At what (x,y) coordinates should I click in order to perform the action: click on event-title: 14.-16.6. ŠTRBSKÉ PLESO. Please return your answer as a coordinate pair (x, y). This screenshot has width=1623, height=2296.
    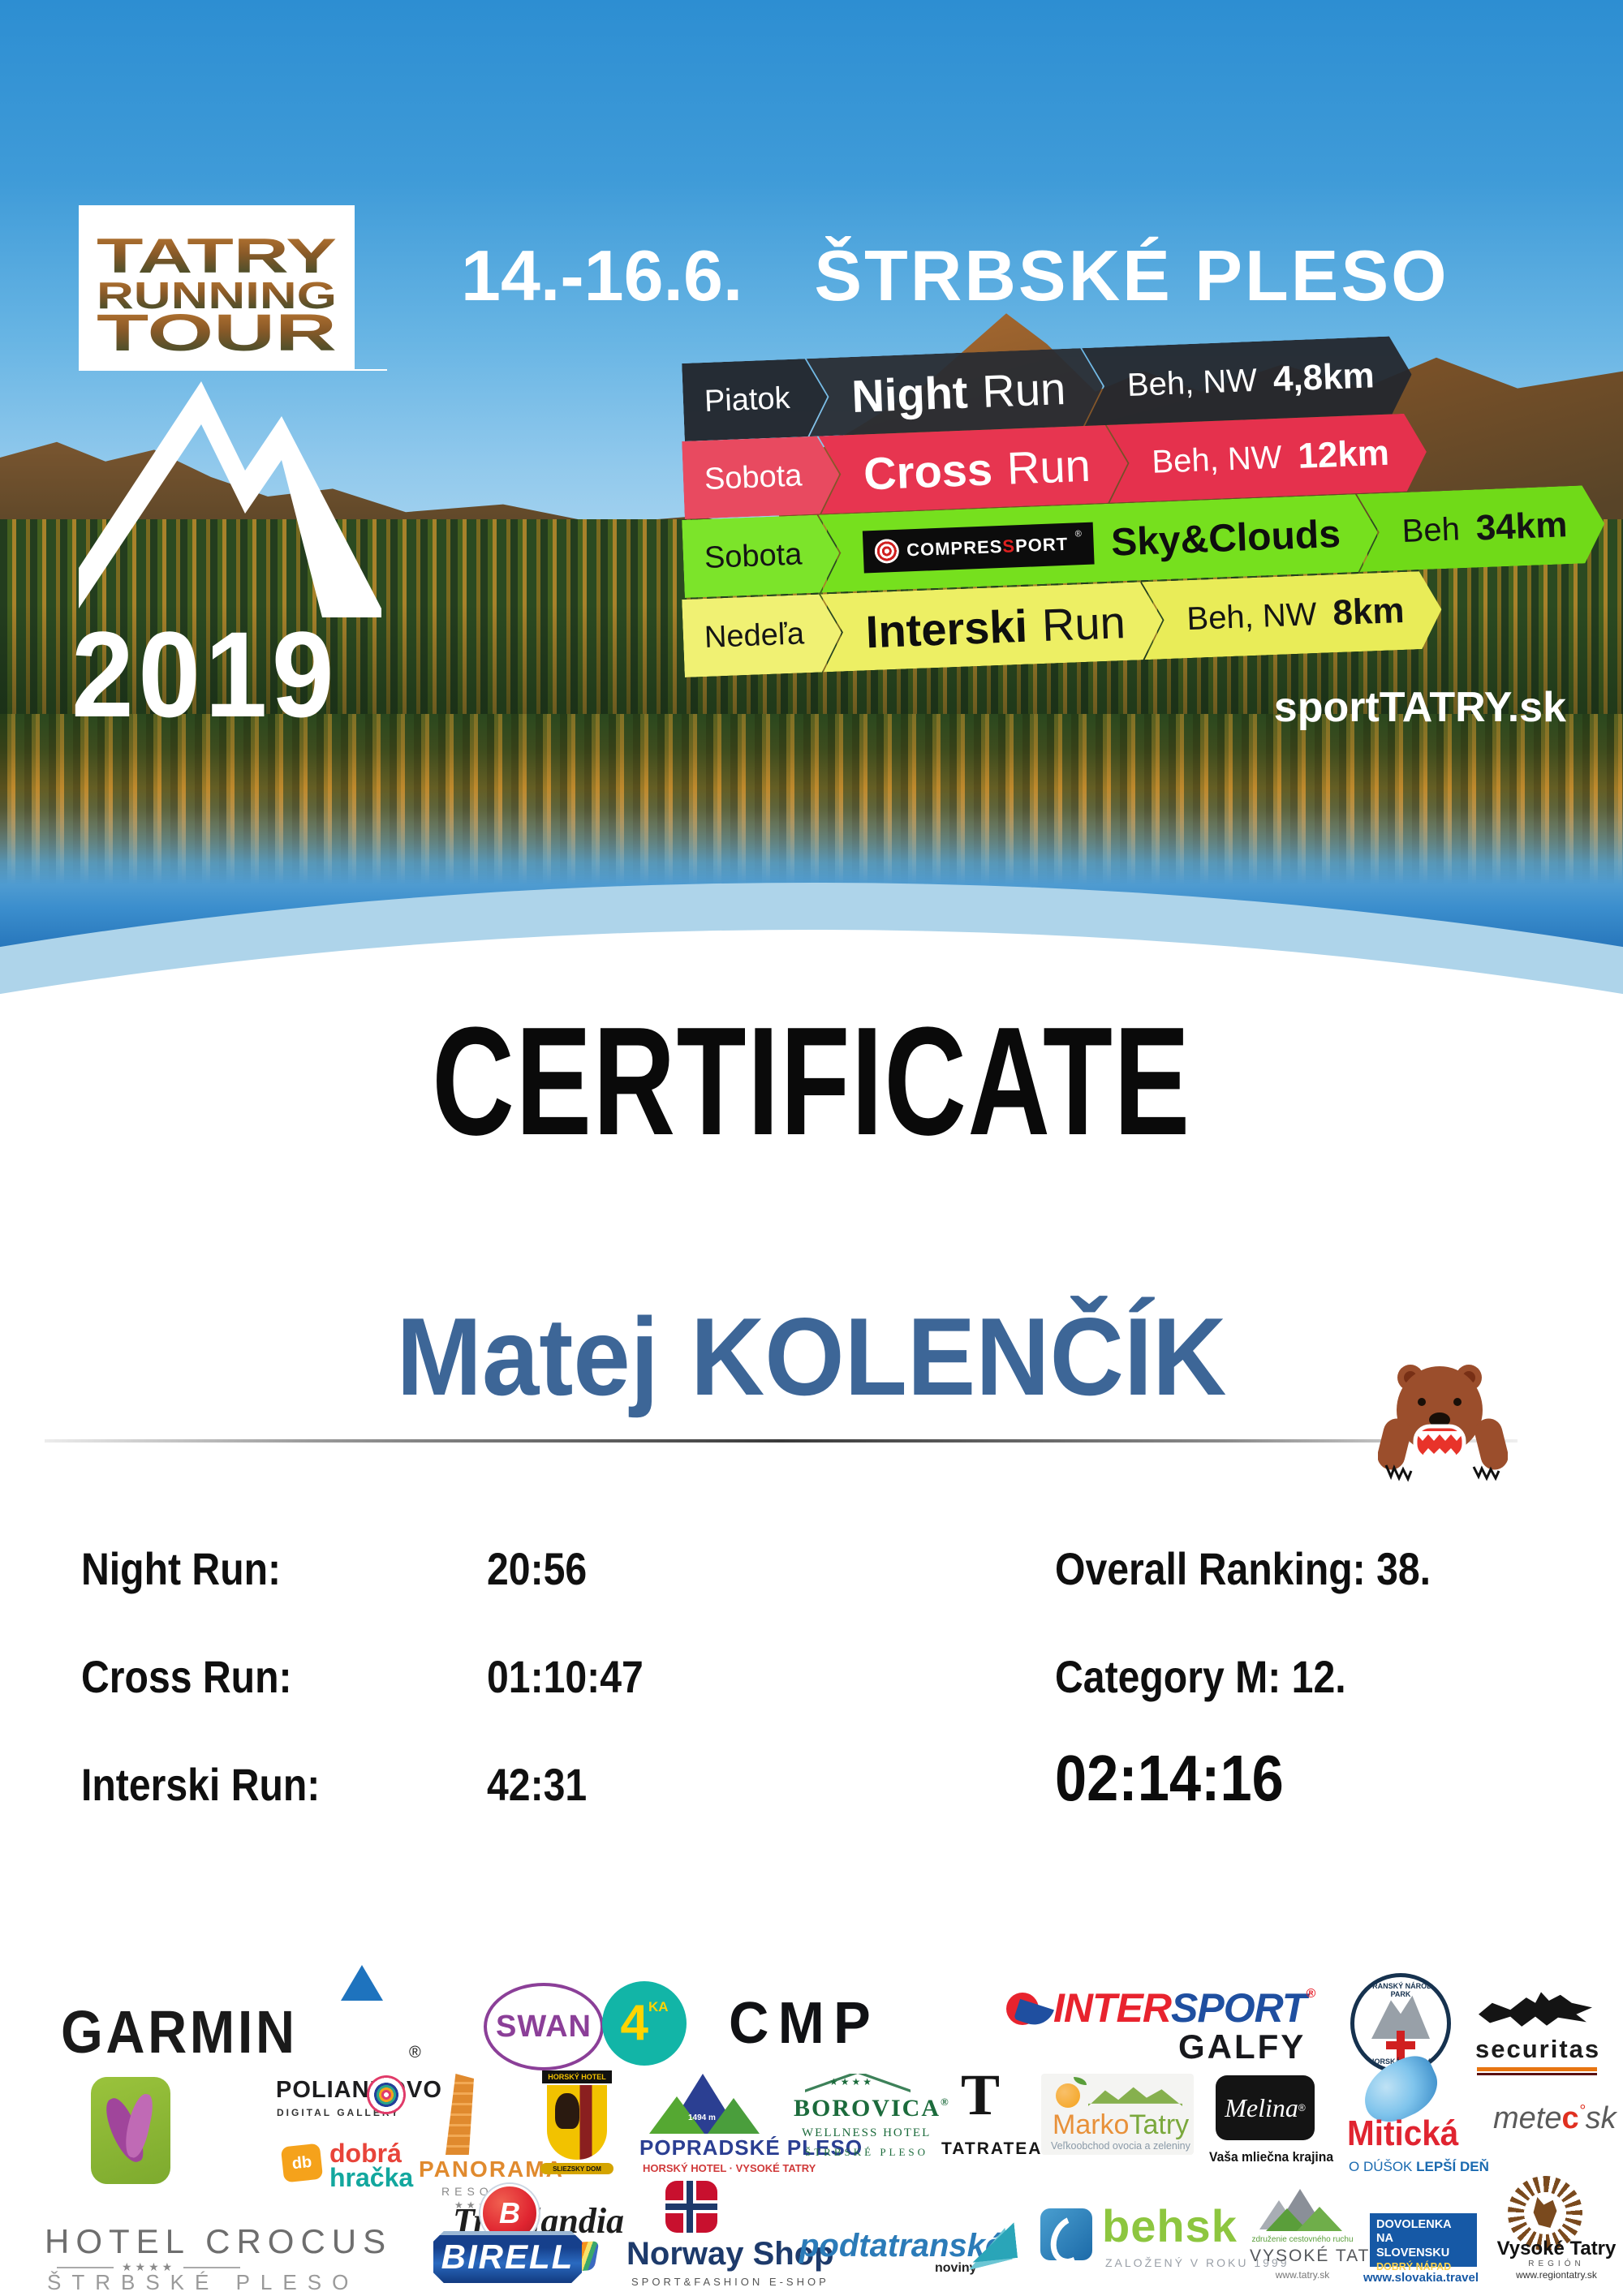
    Looking at the image, I should click on (955, 276).